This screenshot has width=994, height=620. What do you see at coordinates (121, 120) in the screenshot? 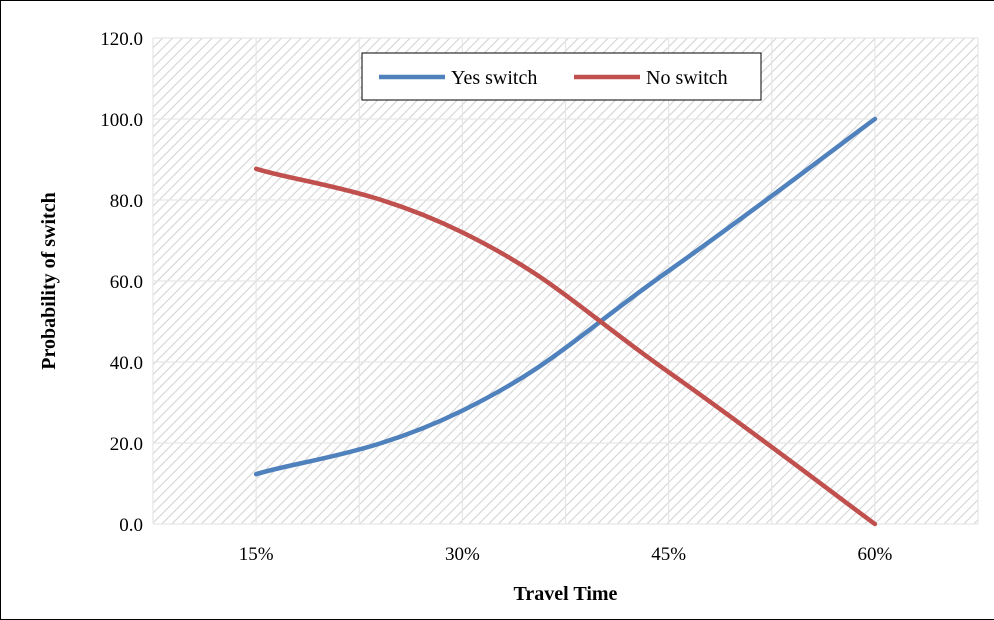
I see `y-tick-label: 100.0` at bounding box center [121, 120].